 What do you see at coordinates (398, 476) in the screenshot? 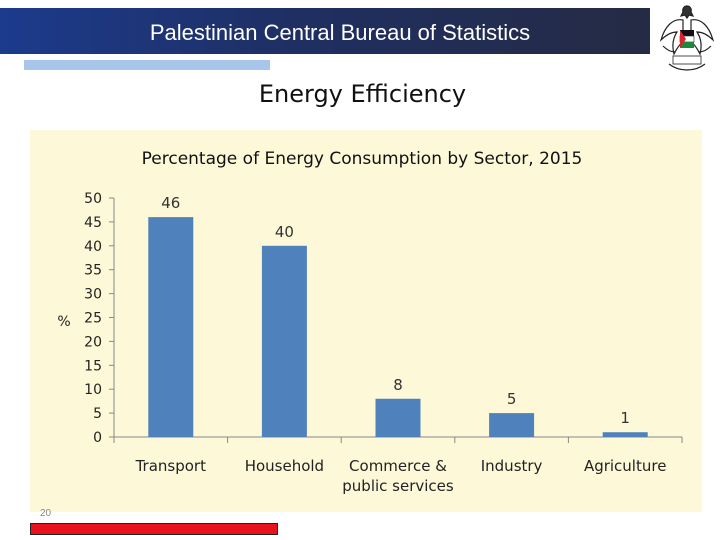
I see `x-tick-label-2: Commerce & public services` at bounding box center [398, 476].